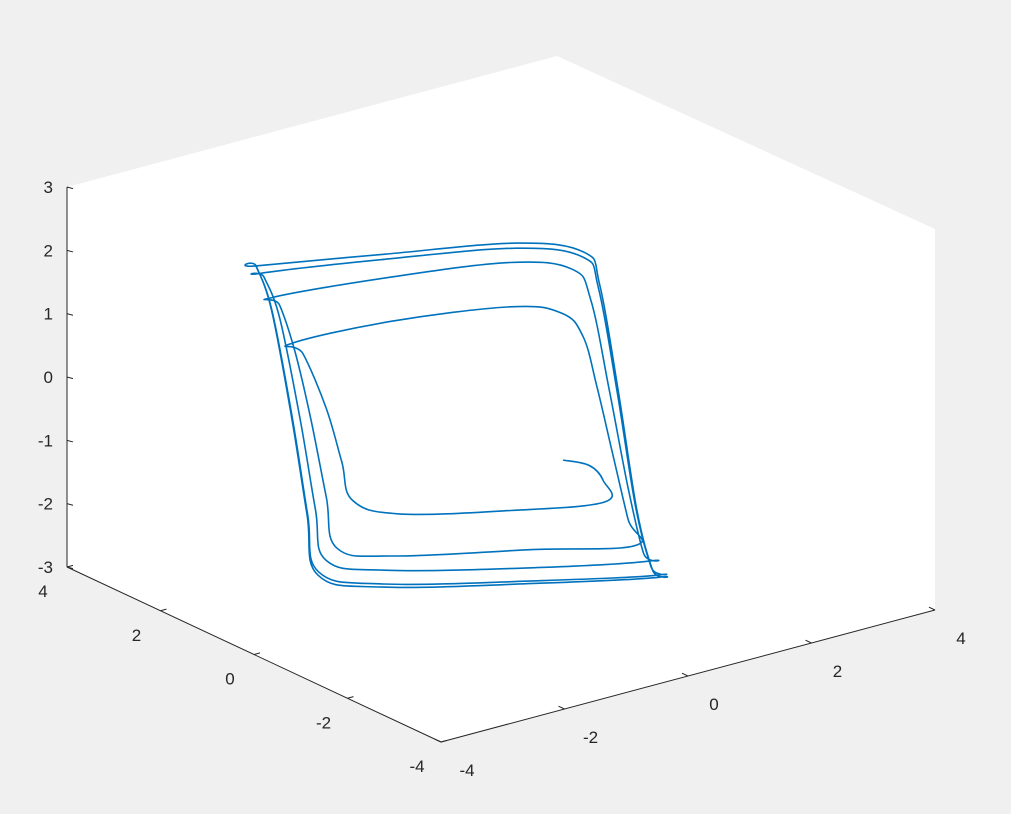 The height and width of the screenshot is (814, 1011). Describe the element at coordinates (323, 722) in the screenshot. I see `y-tick-label: -2` at that location.